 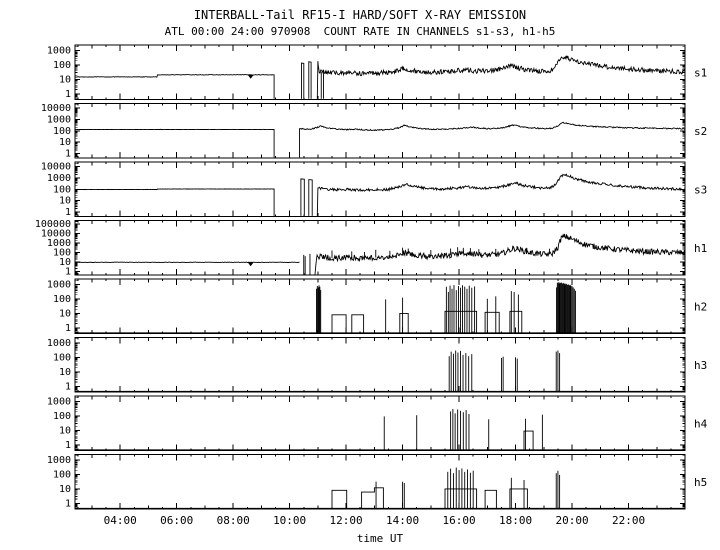 I want to click on x-tick-label: 10:00, so click(x=289, y=520).